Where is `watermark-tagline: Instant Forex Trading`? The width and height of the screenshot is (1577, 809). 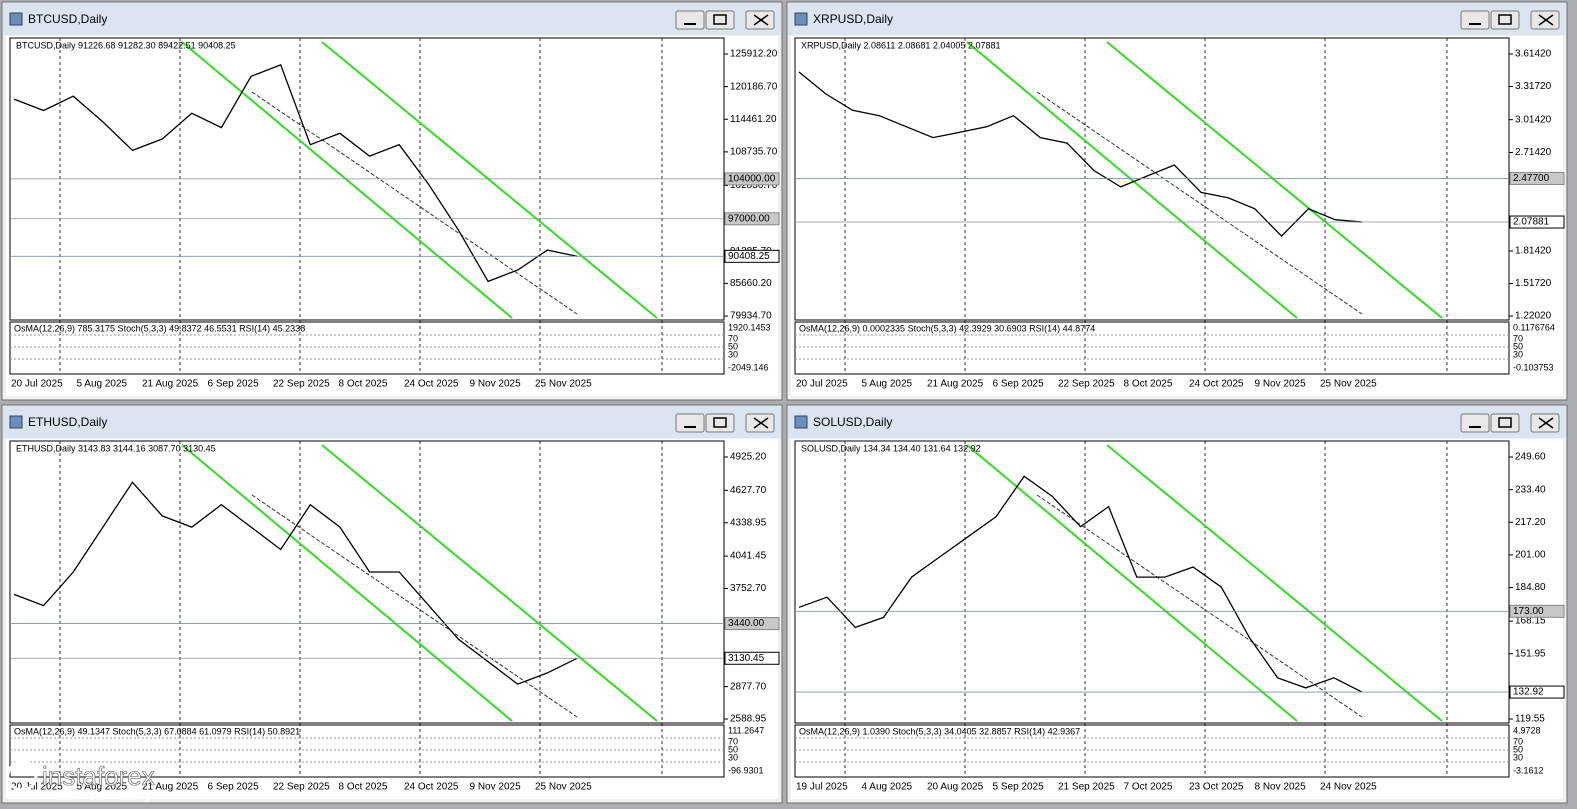
watermark-tagline: Instant Forex Trading is located at coordinates (98, 797).